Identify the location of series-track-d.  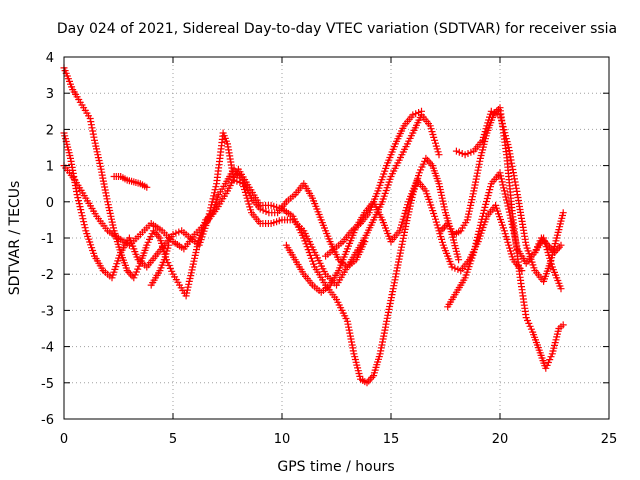
(130, 182).